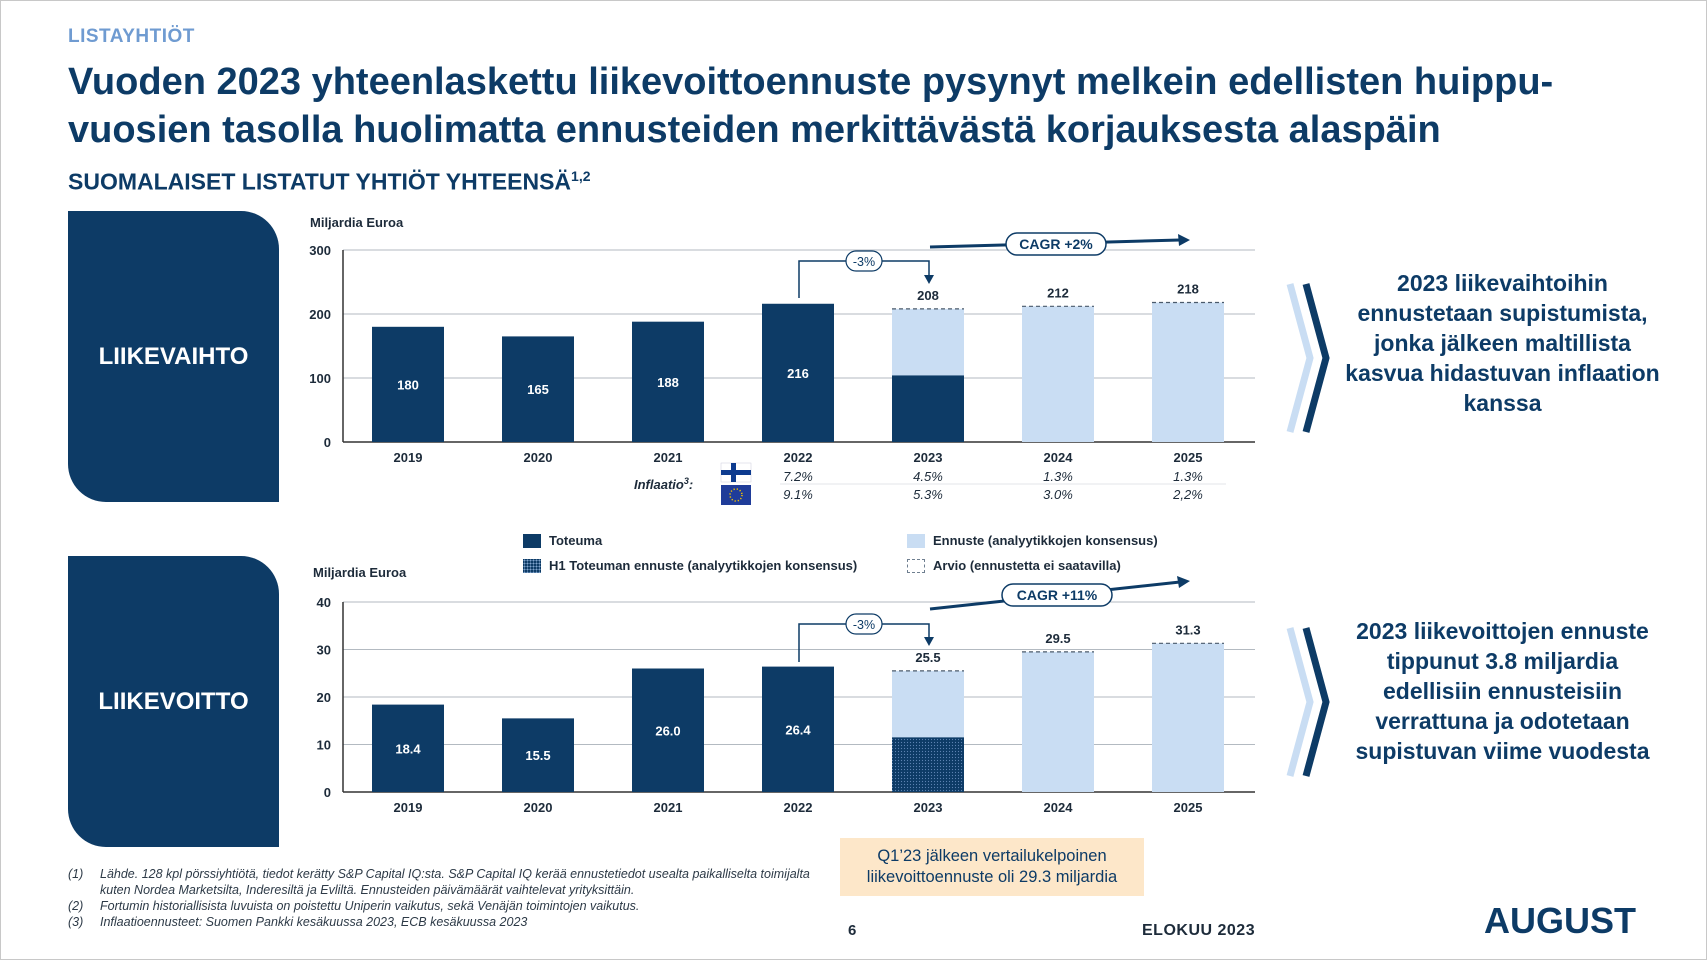 The image size is (1707, 960). Describe the element at coordinates (408, 807) in the screenshot. I see `profit-xtick-label-2019: 2019` at that location.